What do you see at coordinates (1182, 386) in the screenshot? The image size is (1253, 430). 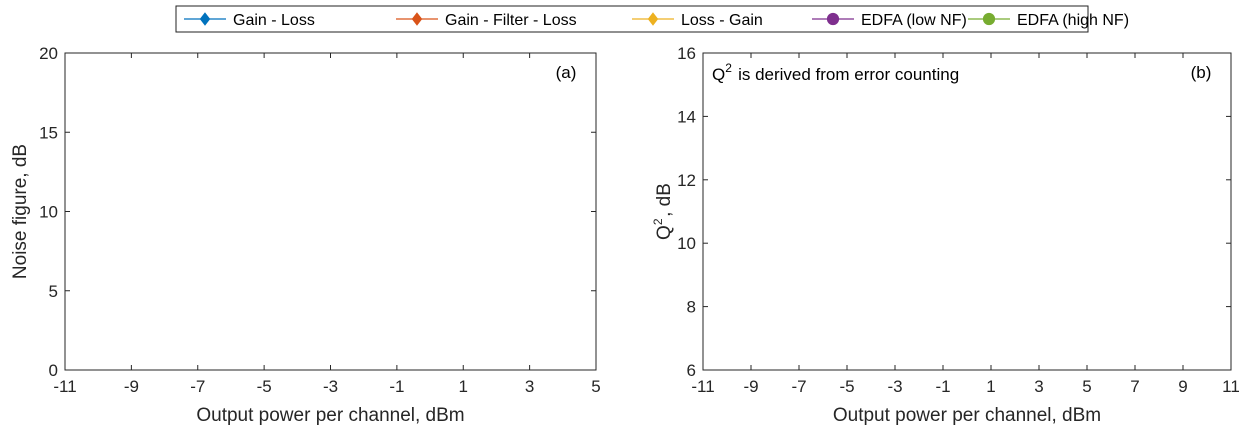 I see `x-tick-label: 9` at bounding box center [1182, 386].